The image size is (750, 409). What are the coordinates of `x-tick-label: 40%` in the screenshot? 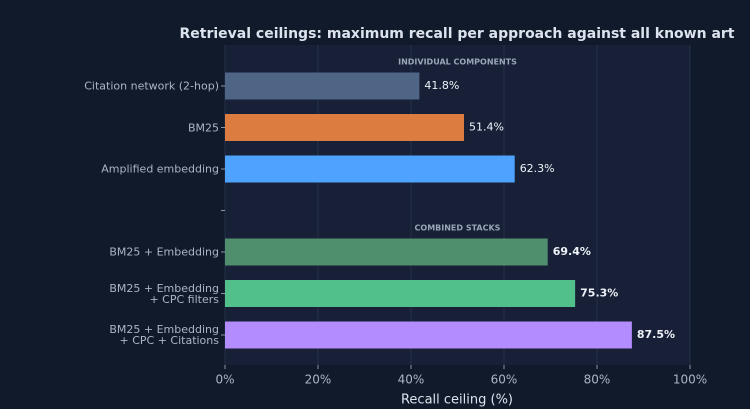 It's located at (411, 380).